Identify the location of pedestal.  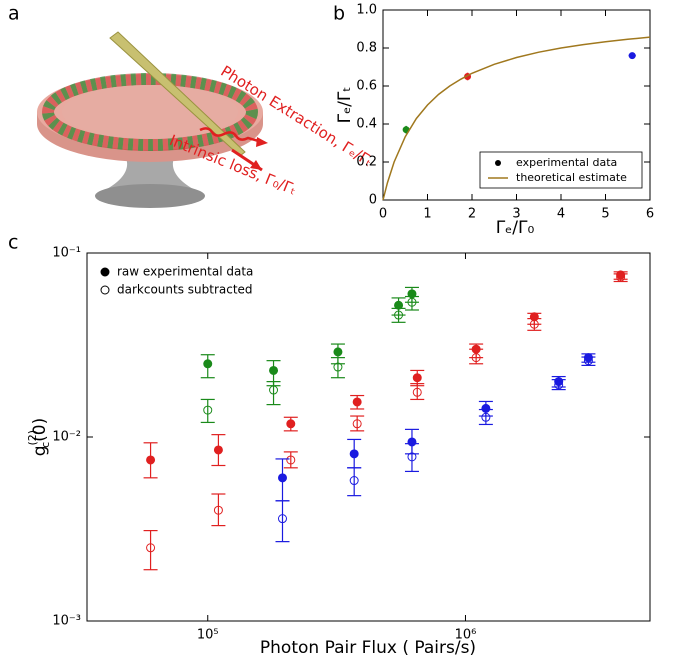
(150, 172).